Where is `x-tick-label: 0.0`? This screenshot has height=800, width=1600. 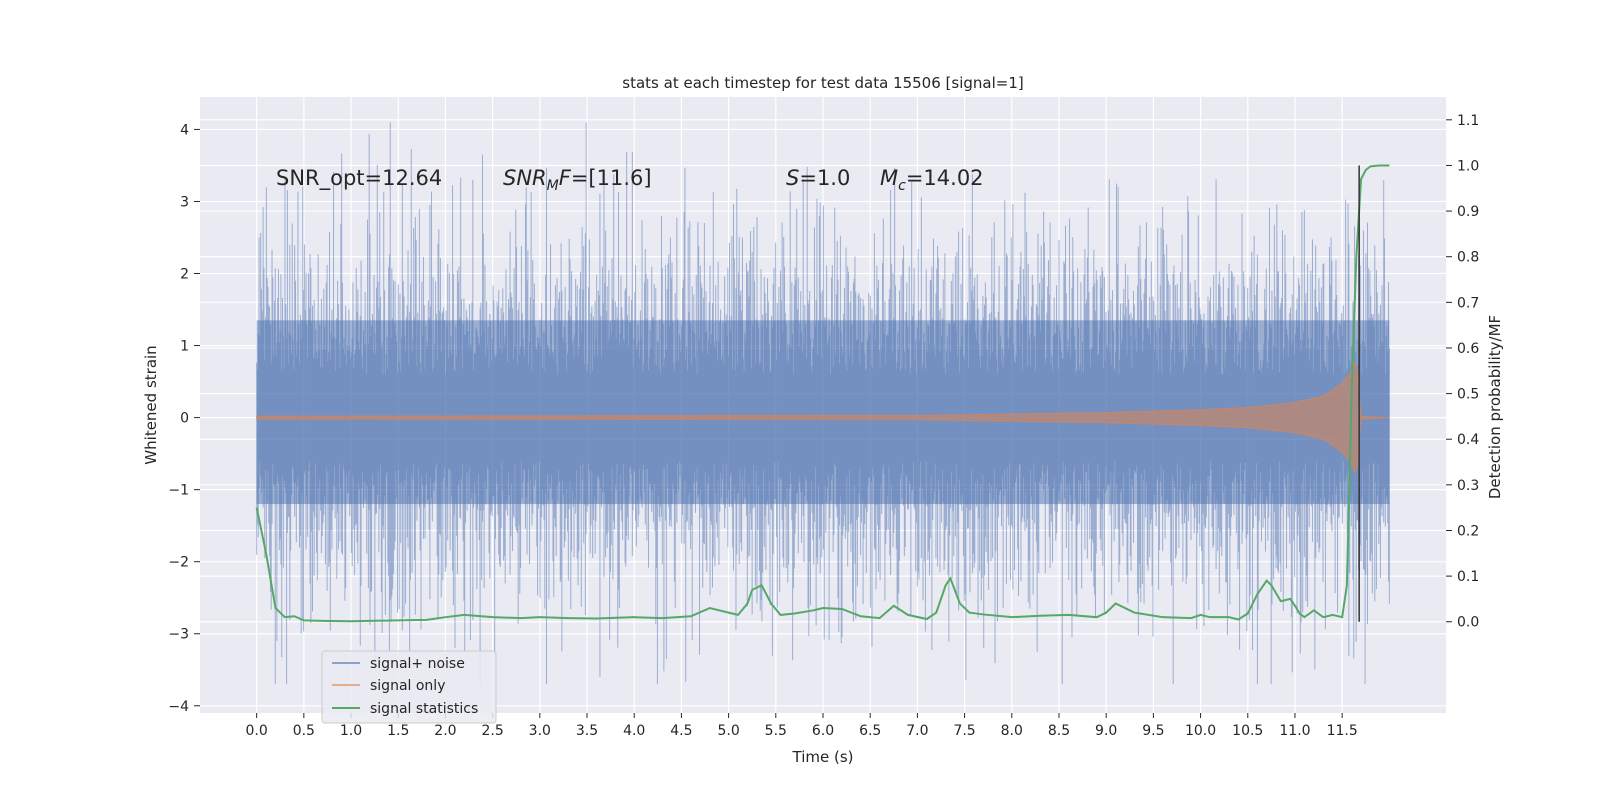 x-tick-label: 0.0 is located at coordinates (257, 731).